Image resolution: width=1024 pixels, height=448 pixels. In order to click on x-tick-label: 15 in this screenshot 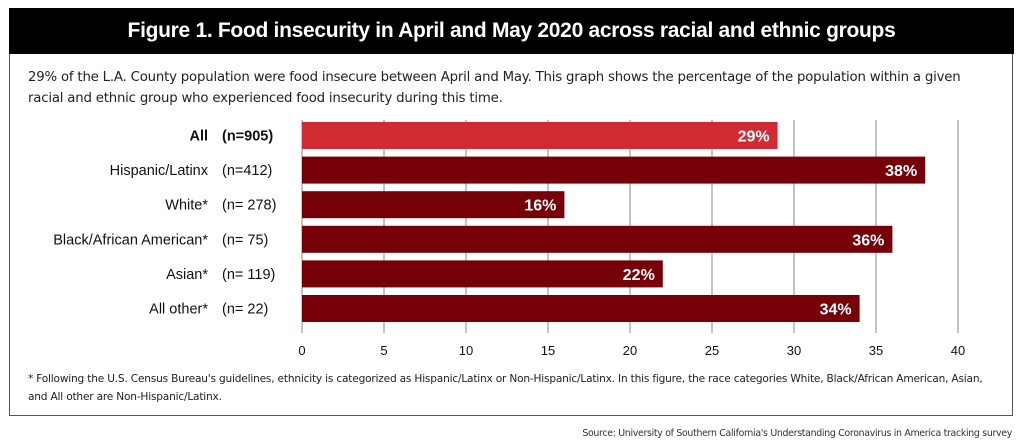, I will do `click(548, 350)`.